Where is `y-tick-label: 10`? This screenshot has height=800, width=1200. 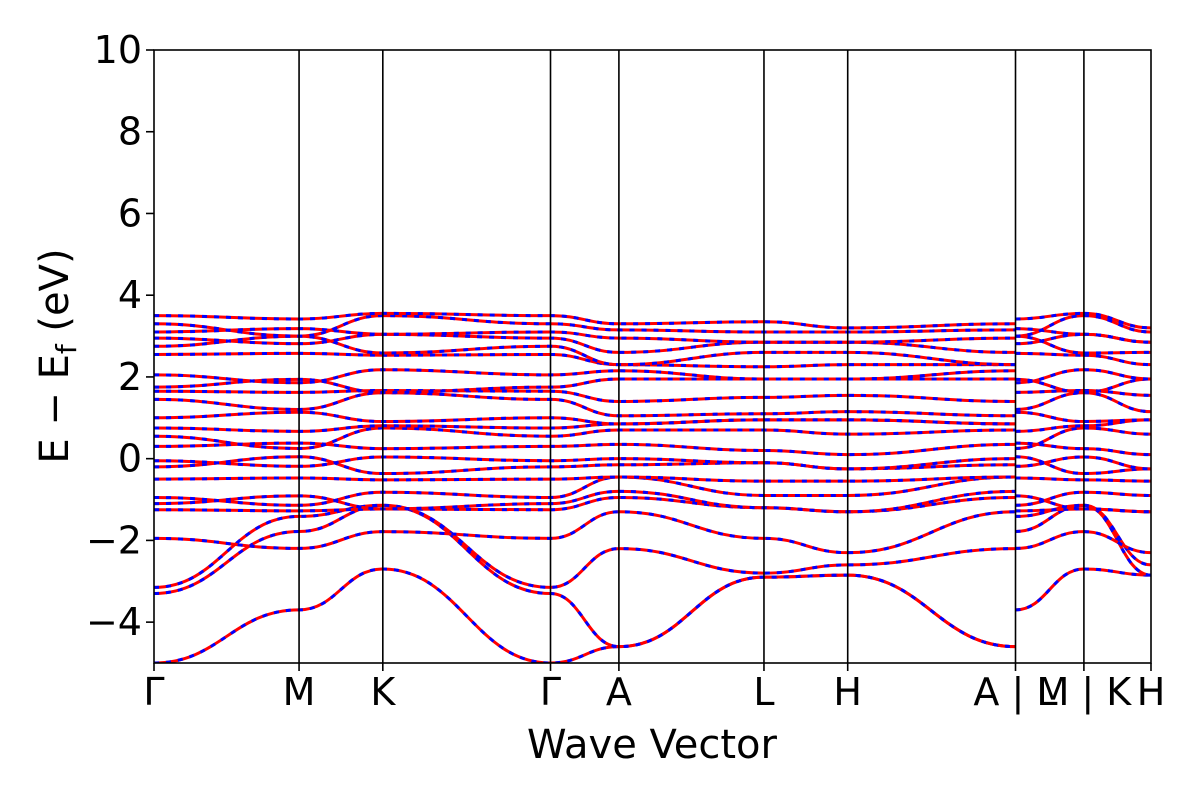
y-tick-label: 10 is located at coordinates (118, 50).